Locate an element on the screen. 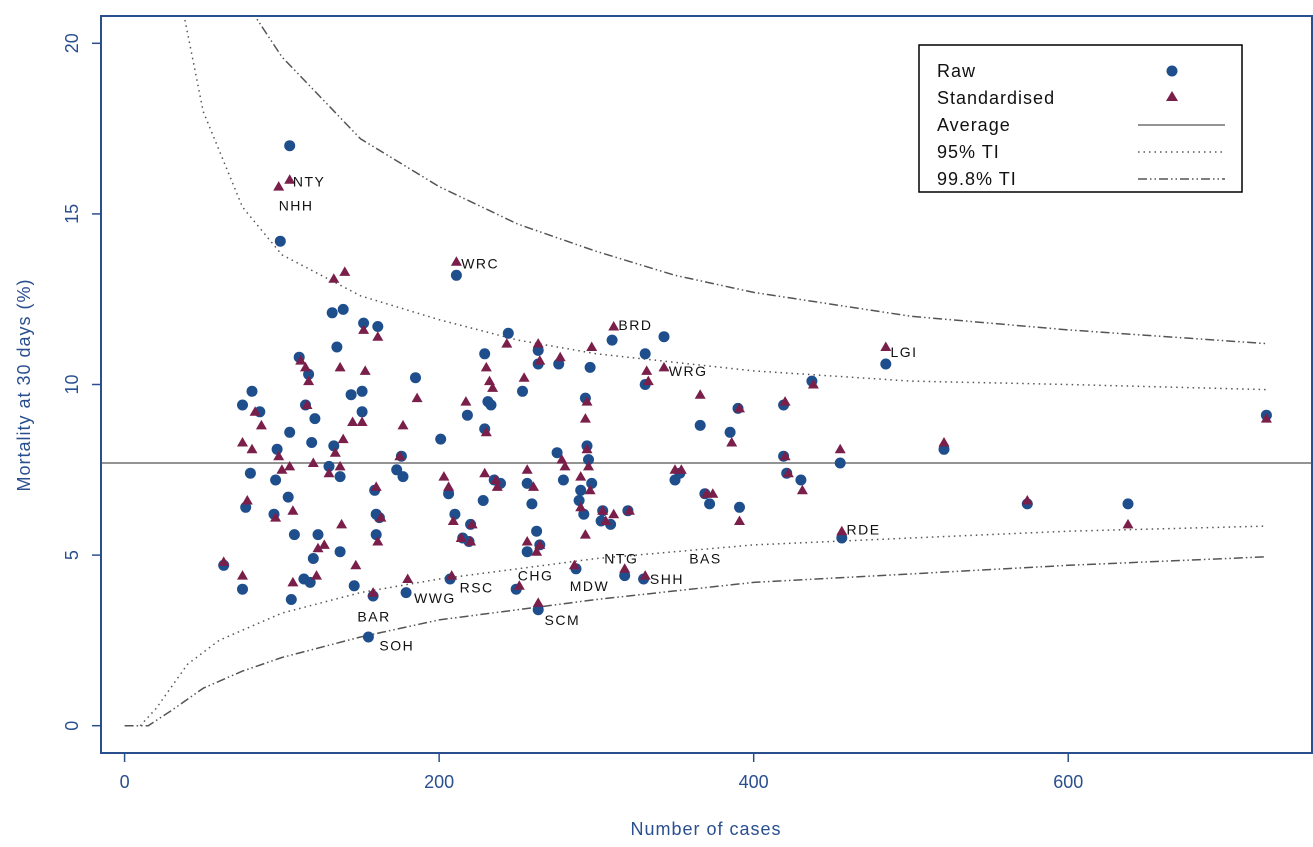 The height and width of the screenshot is (847, 1313). unit-label-lgi: LGI is located at coordinates (904, 352).